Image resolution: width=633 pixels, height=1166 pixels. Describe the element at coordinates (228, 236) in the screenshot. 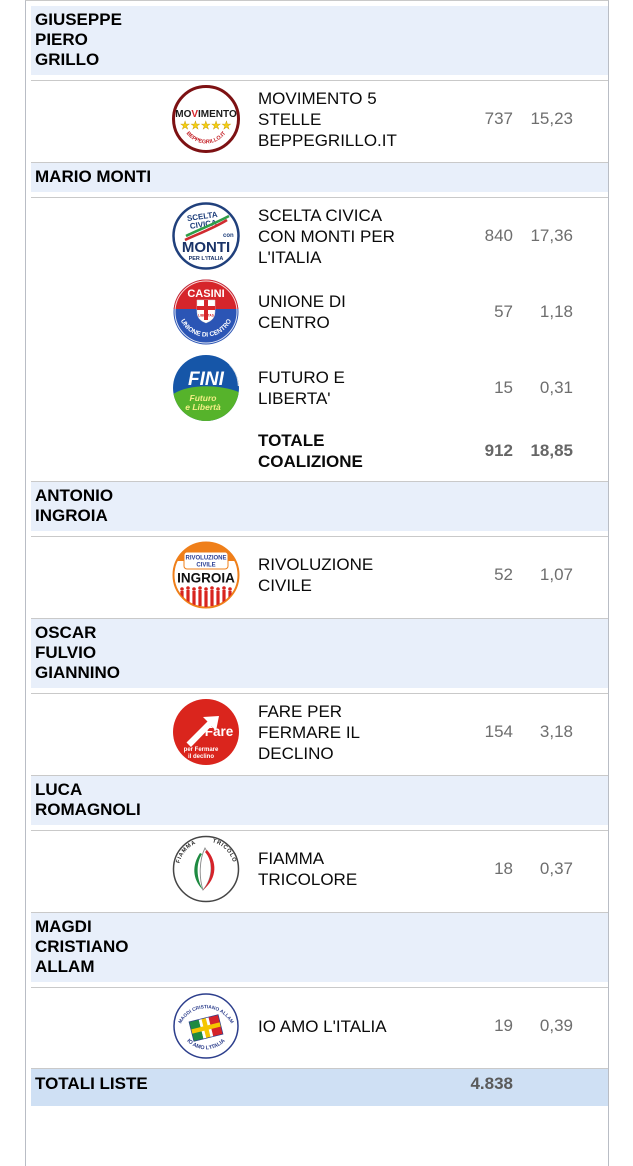

I see `svg-text: con` at that location.